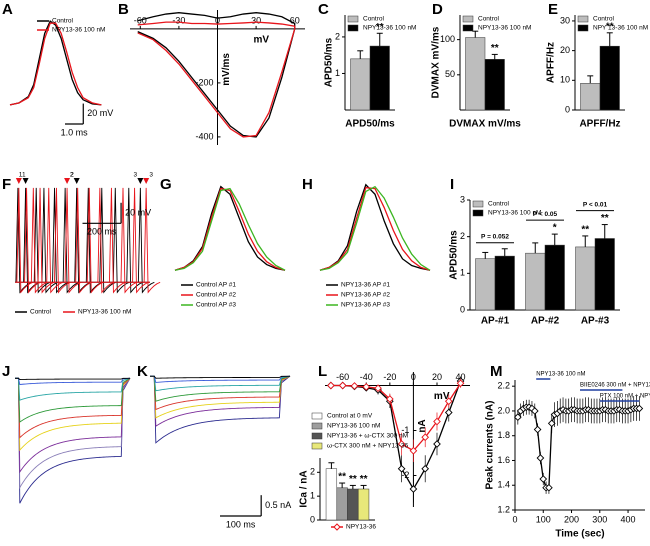 Image resolution: width=650 pixels, height=546 pixels. Describe the element at coordinates (312, 496) in the screenshot. I see `y-tick-label: 1` at that location.